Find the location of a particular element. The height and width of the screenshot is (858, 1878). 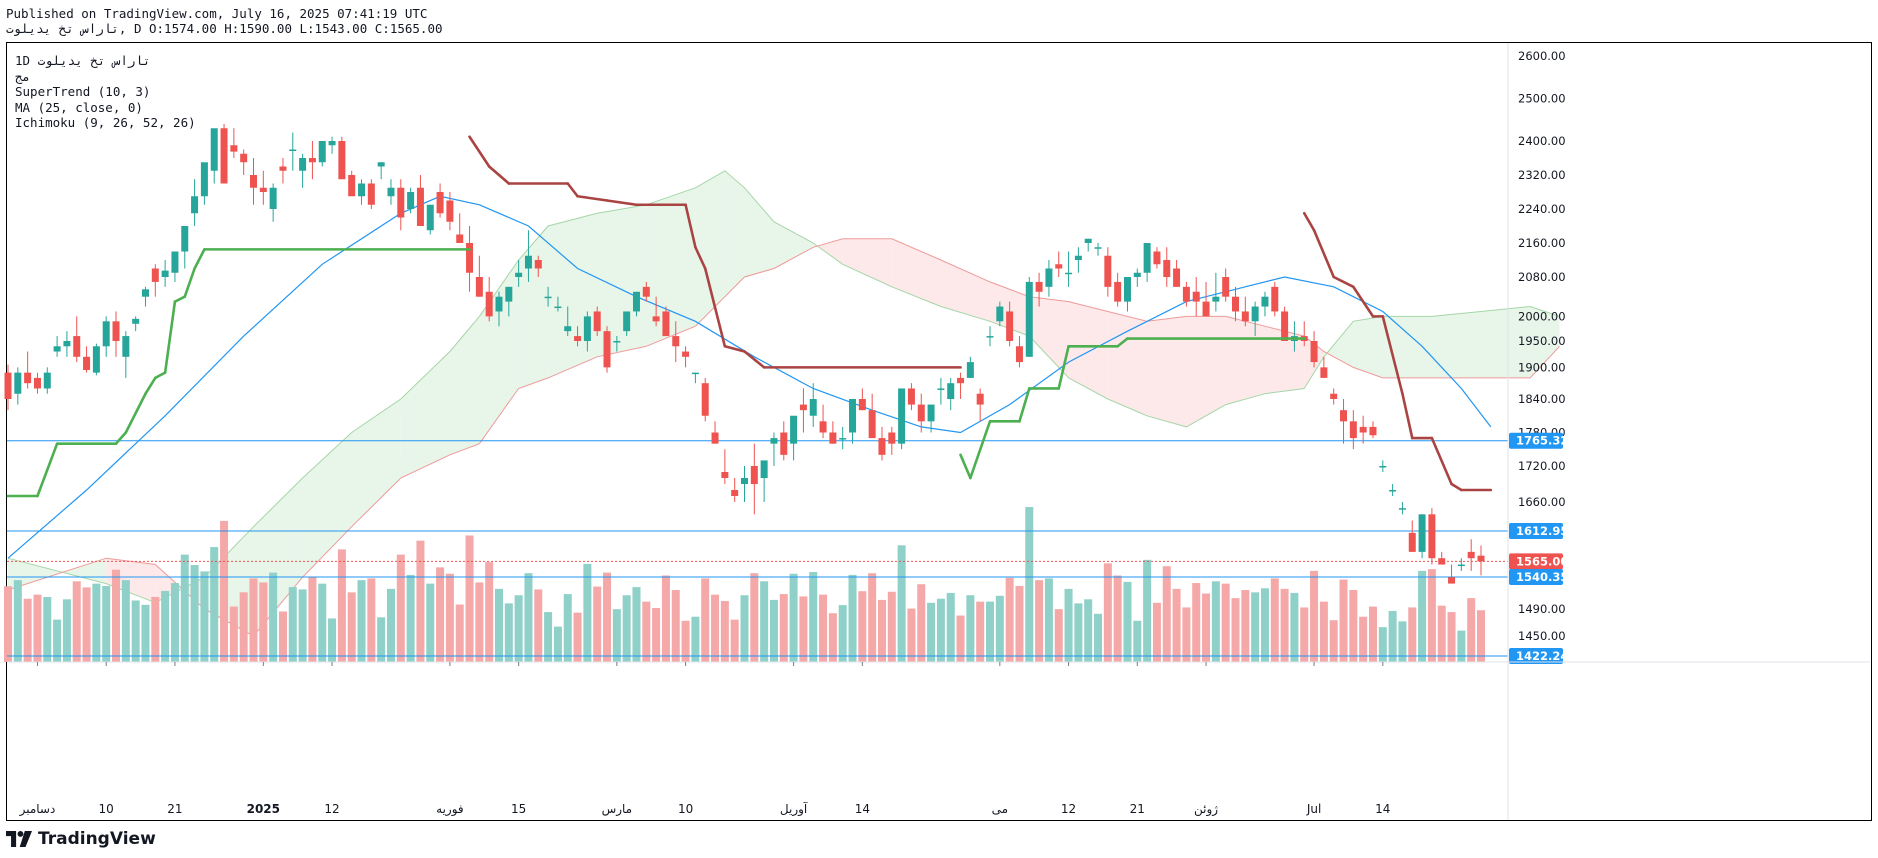

y-tick-label: 1950.00 is located at coordinates (1542, 341).